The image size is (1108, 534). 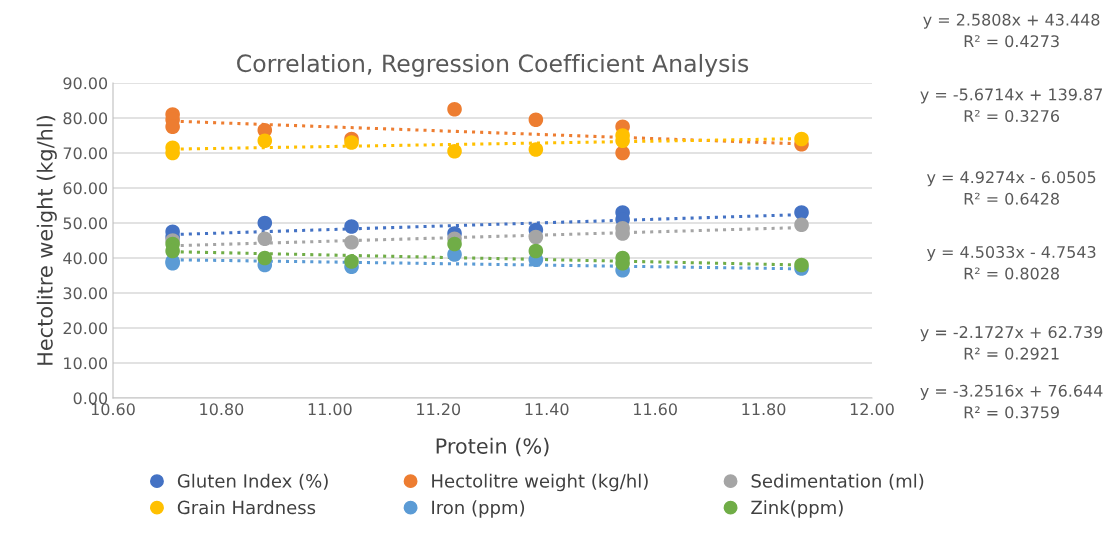 I want to click on y-tick-label: 90.00, so click(x=85, y=83).